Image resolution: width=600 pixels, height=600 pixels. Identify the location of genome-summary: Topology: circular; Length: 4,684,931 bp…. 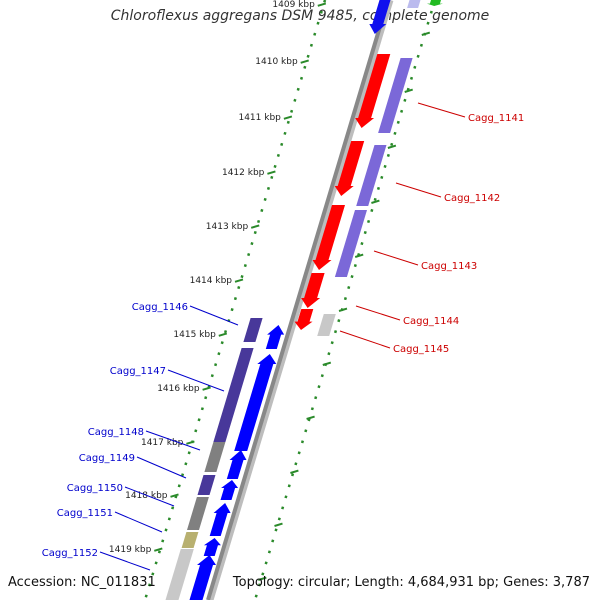
(411, 582).